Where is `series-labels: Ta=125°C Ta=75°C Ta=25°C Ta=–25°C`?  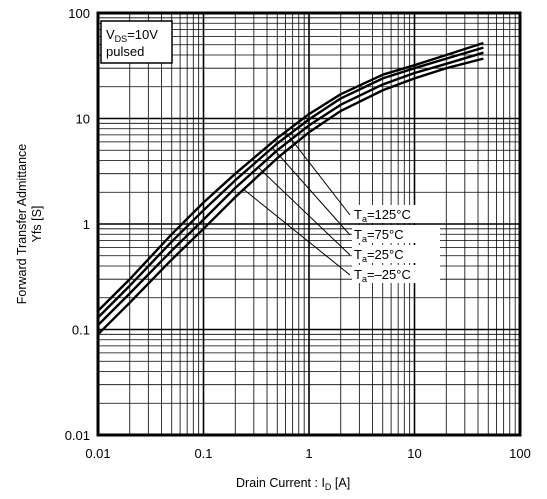 series-labels: Ta=125°C Ta=75°C Ta=25°C Ta=–25°C is located at coordinates (396, 244).